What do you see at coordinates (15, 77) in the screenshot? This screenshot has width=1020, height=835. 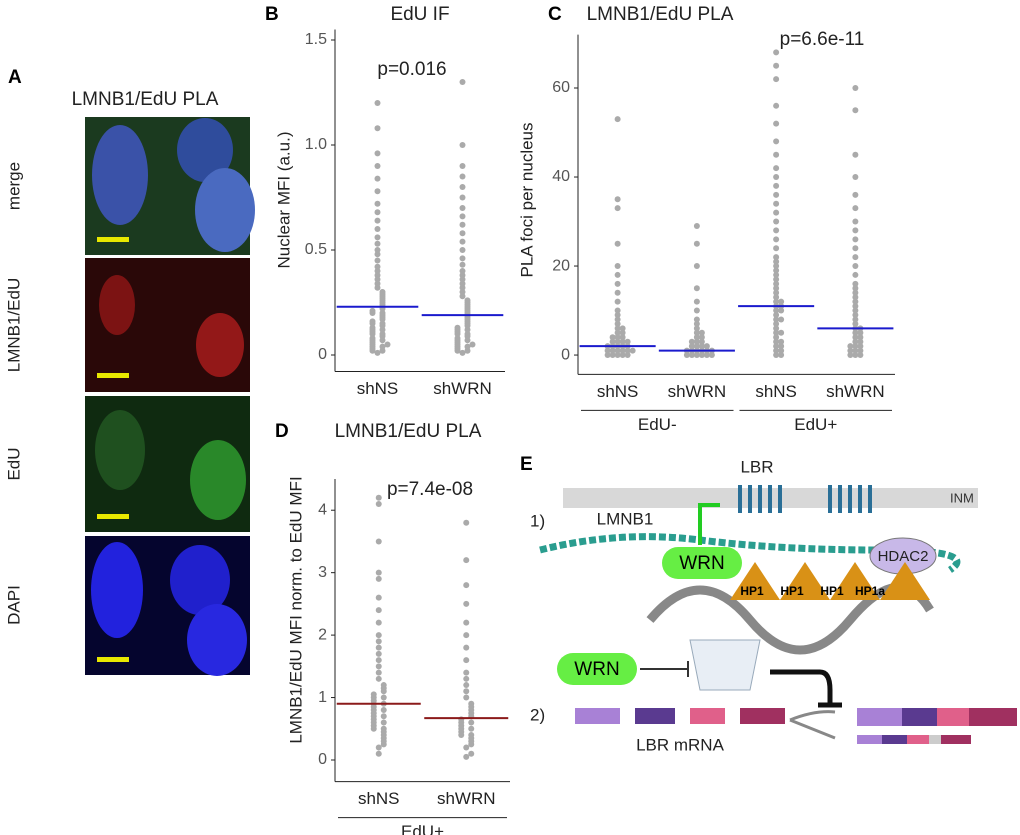 I see `panel-letter: A` at bounding box center [15, 77].